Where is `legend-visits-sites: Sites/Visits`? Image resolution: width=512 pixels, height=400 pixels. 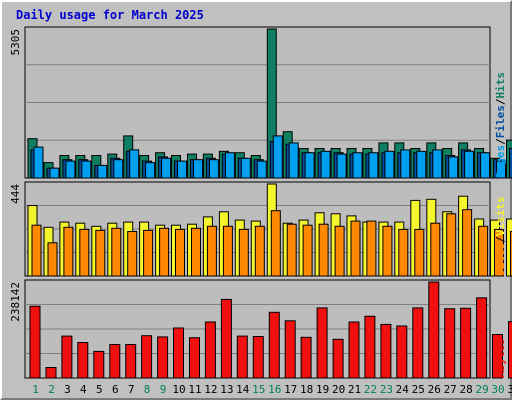
legend-visits-sites: Sites/Visits is located at coordinates (500, 237).